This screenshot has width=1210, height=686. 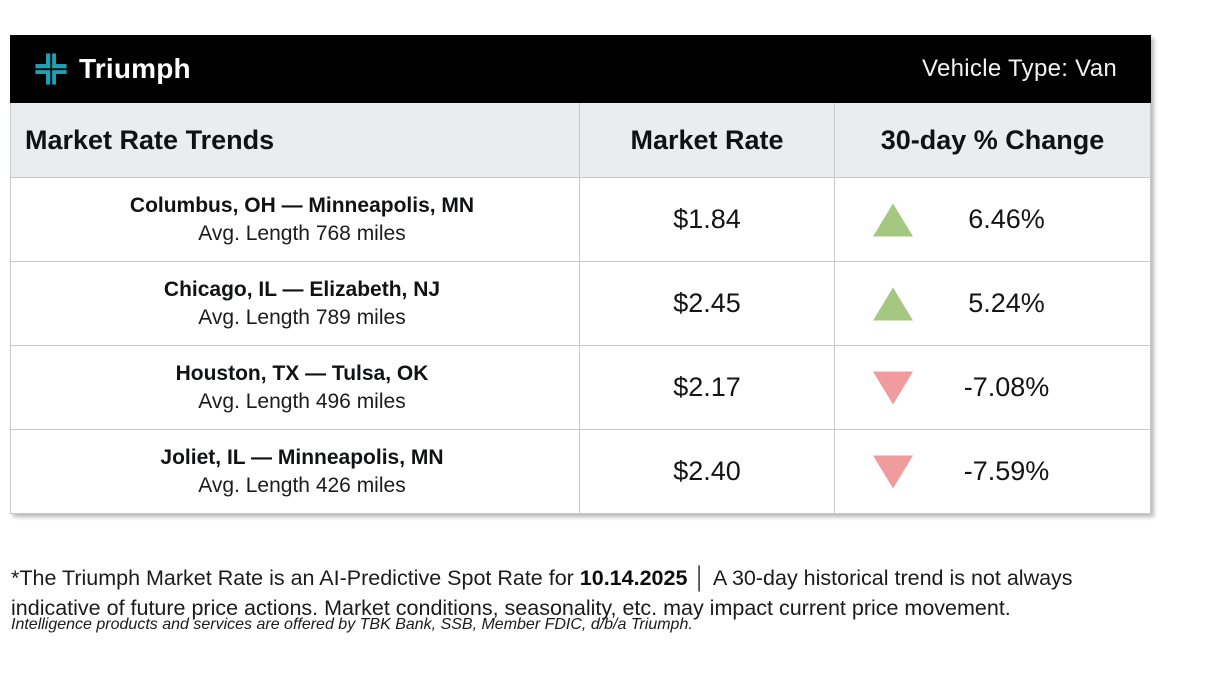 What do you see at coordinates (706, 140) in the screenshot?
I see `column-header-rate: Market Rate` at bounding box center [706, 140].